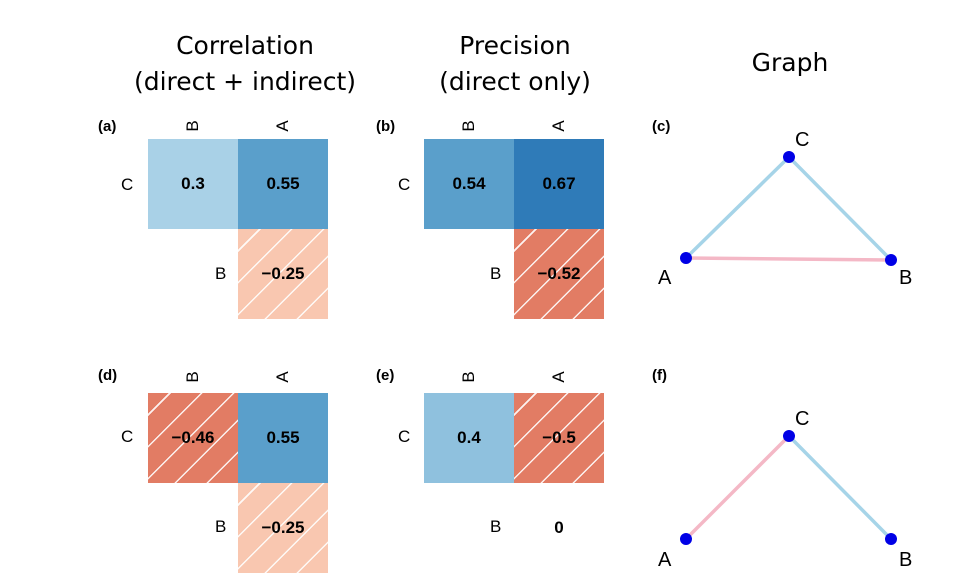 This screenshot has height=587, width=978. Describe the element at coordinates (404, 184) in the screenshot. I see `row-label-b-1: C` at that location.